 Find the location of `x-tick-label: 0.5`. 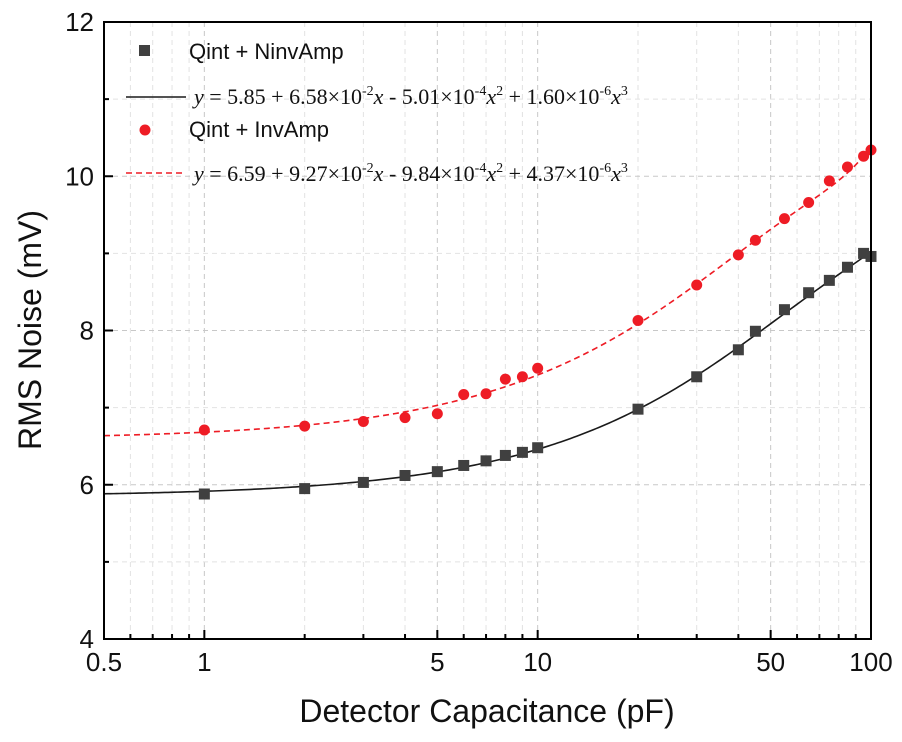

x-tick-label: 0.5 is located at coordinates (104, 662).